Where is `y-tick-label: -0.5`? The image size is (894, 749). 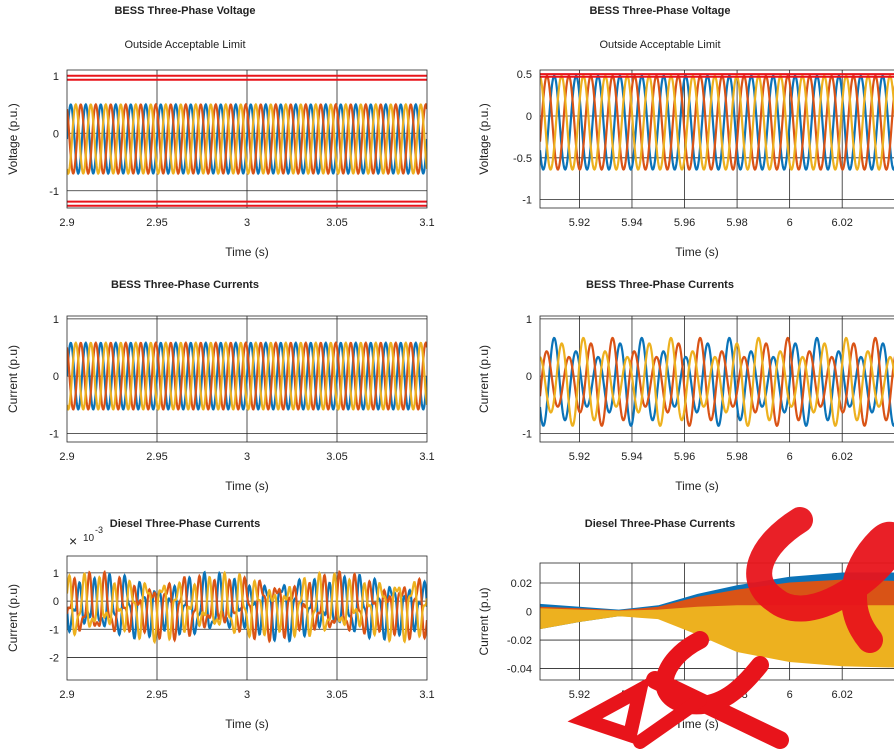 y-tick-label: -0.5 is located at coordinates (522, 159).